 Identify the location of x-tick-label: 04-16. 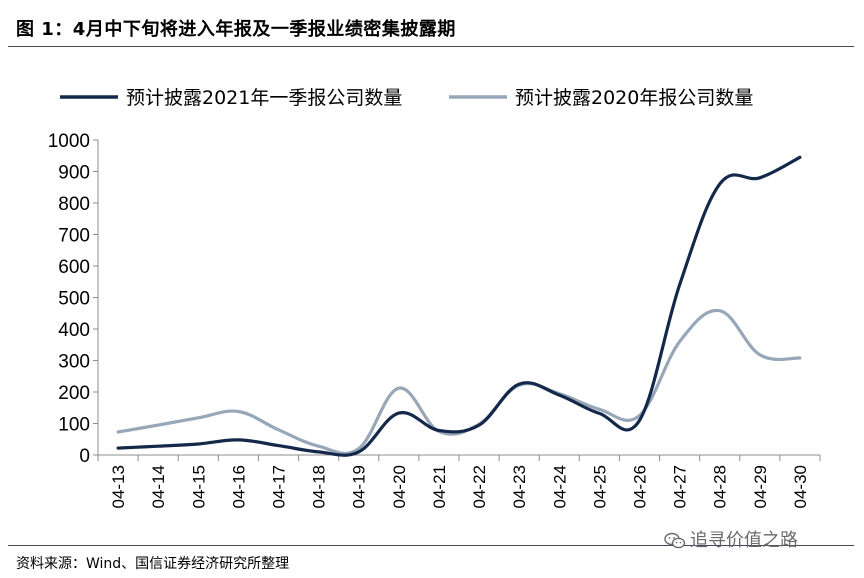
(238, 486).